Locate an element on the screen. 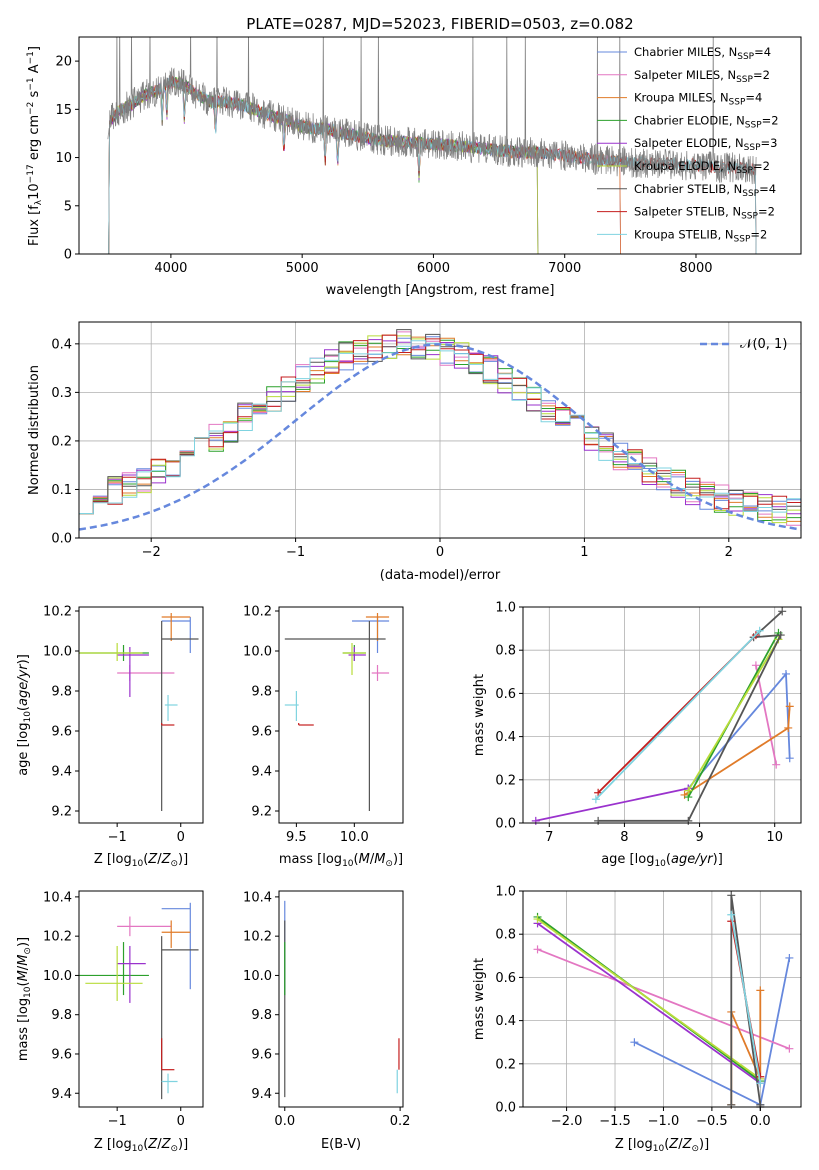 The height and width of the screenshot is (1170, 819). mass-vs-Z-ylabel: mass [log10(M/M⊙)] is located at coordinates (24, 999).